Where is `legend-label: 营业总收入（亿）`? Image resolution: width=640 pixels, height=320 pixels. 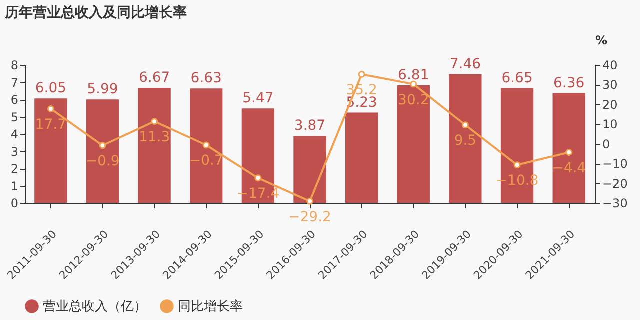 legend-label: 营业总收入（亿） is located at coordinates (95, 306).